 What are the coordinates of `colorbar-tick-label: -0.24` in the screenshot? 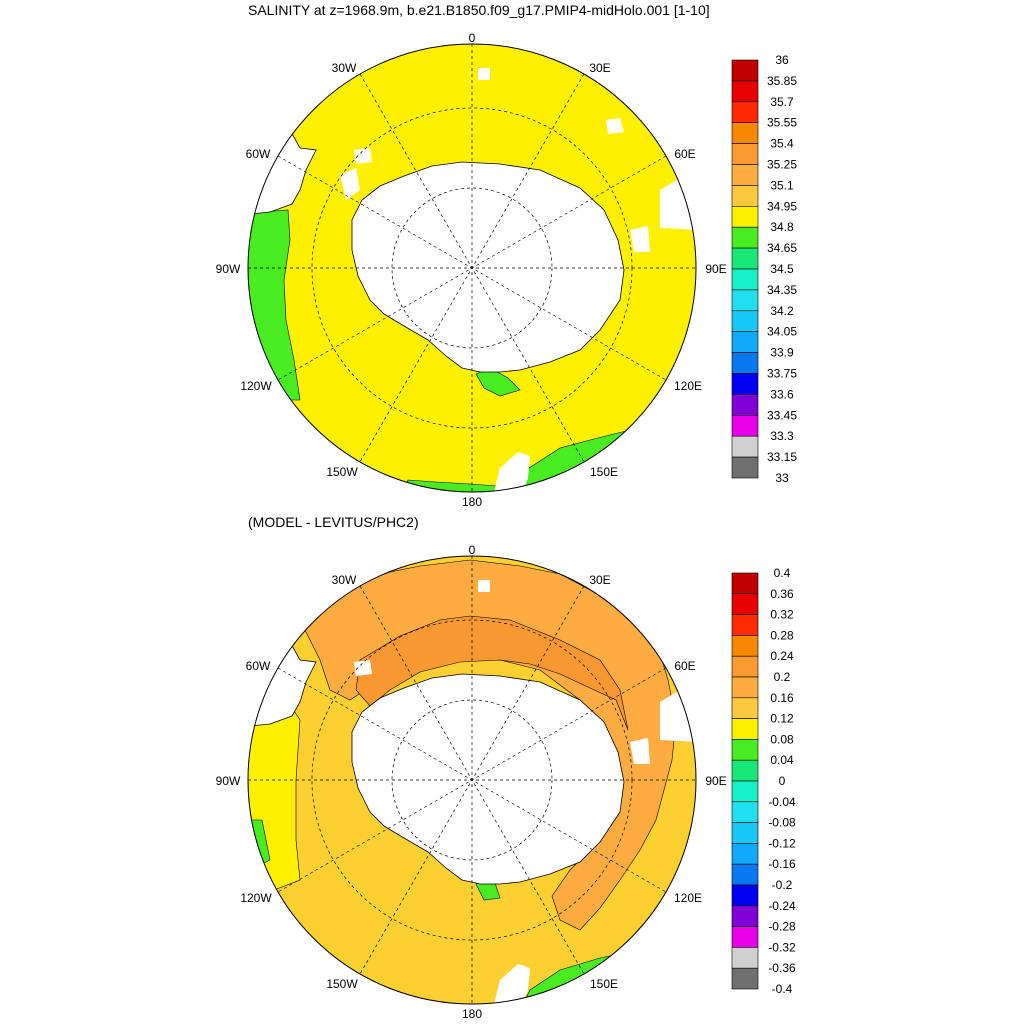 It's located at (782, 906).